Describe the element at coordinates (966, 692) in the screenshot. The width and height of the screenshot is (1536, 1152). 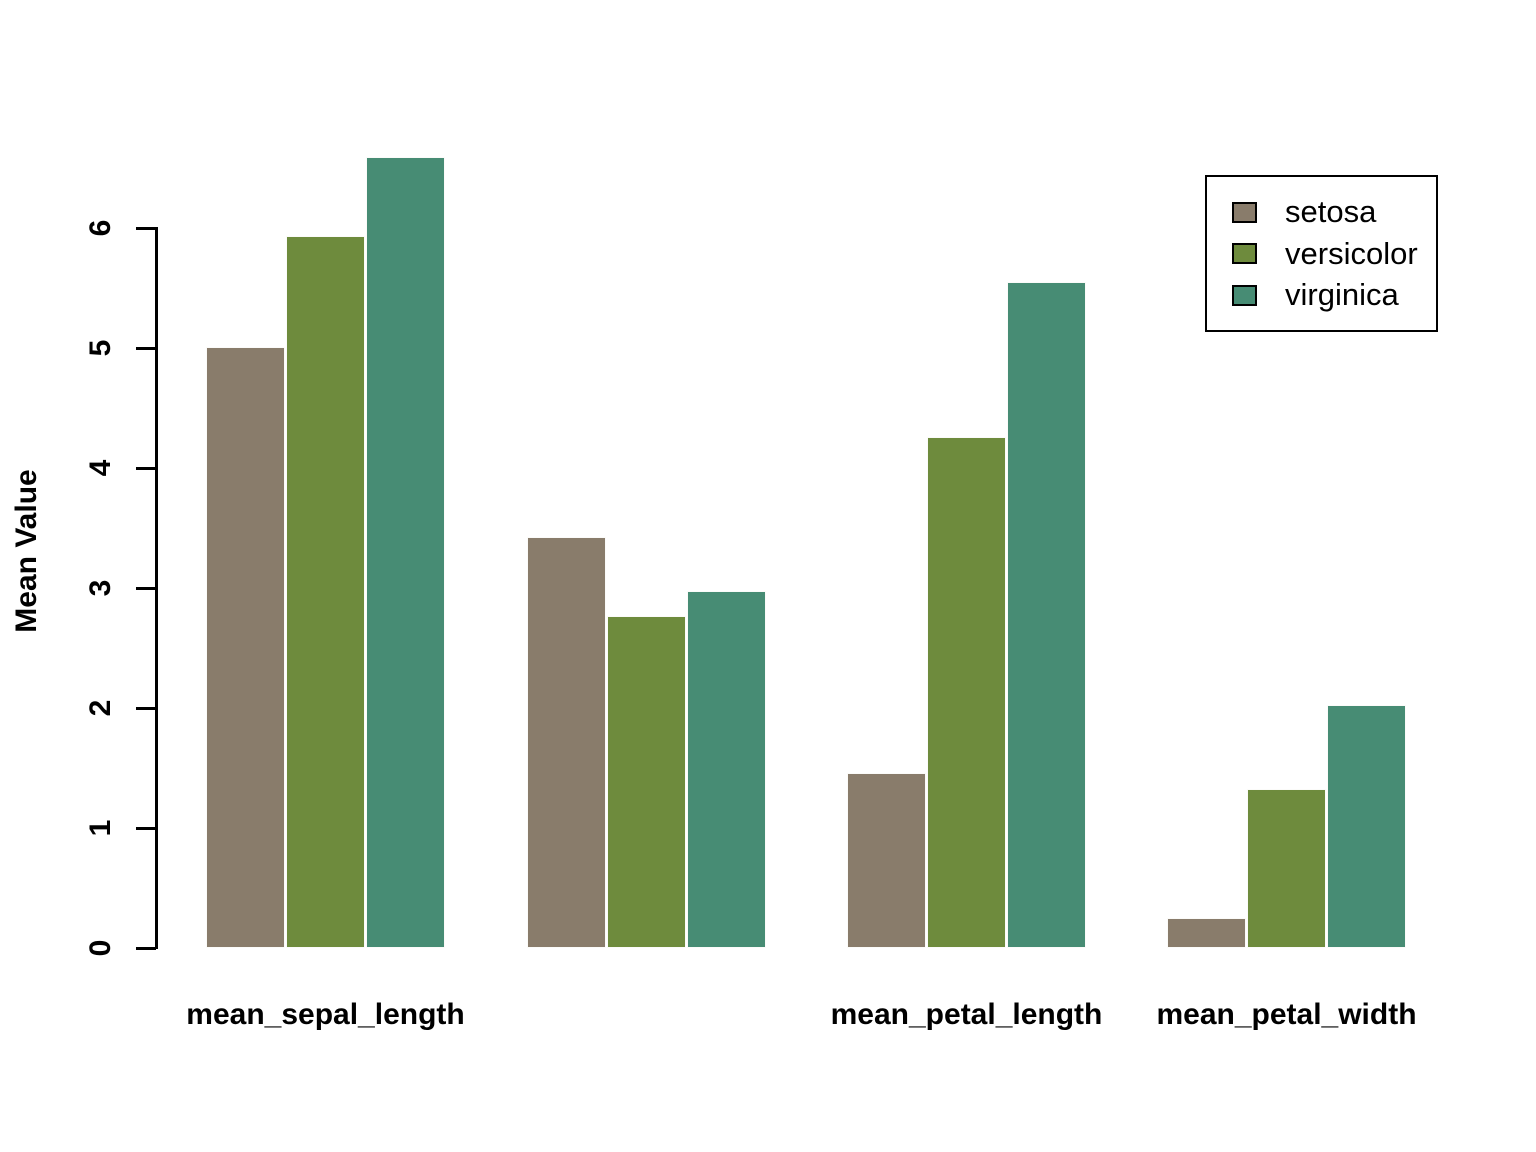
I see `bar-versicolor-mean_petal_length` at that location.